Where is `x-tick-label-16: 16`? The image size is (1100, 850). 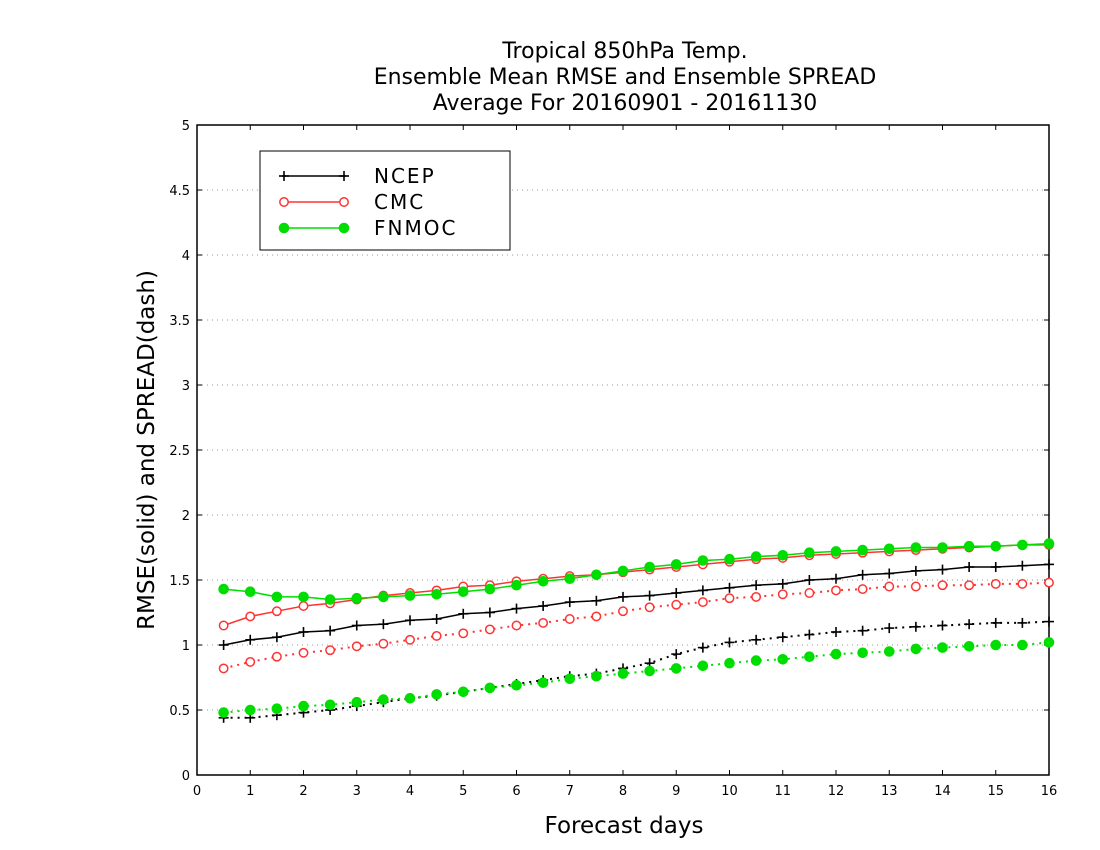
x-tick-label-16: 16 is located at coordinates (1049, 791).